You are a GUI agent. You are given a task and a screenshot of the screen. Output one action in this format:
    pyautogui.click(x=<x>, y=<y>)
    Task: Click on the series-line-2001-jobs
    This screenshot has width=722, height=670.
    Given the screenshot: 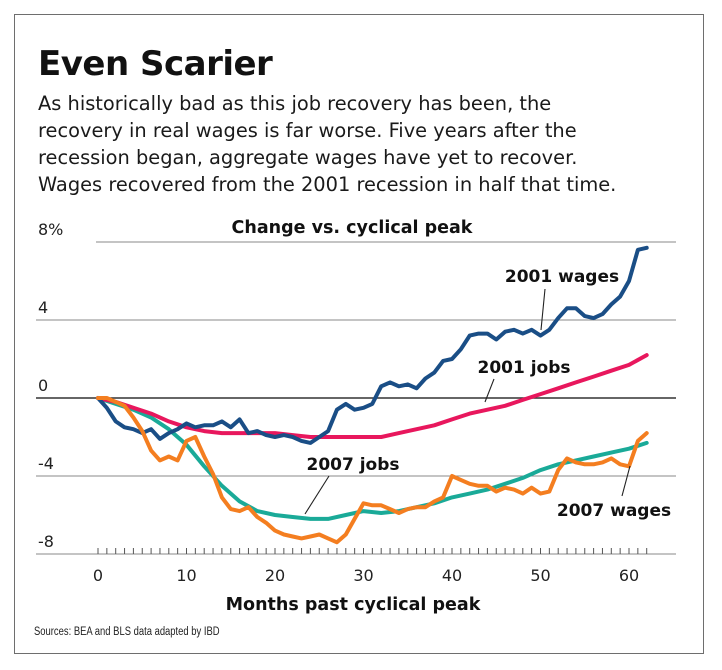 What is the action you would take?
    pyautogui.click(x=372, y=396)
    